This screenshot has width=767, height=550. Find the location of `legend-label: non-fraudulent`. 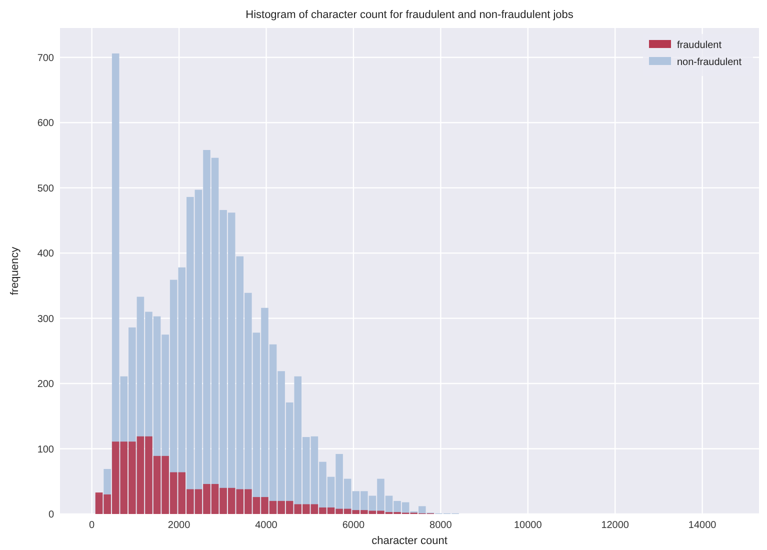

legend-label: non-fraudulent is located at coordinates (709, 62).